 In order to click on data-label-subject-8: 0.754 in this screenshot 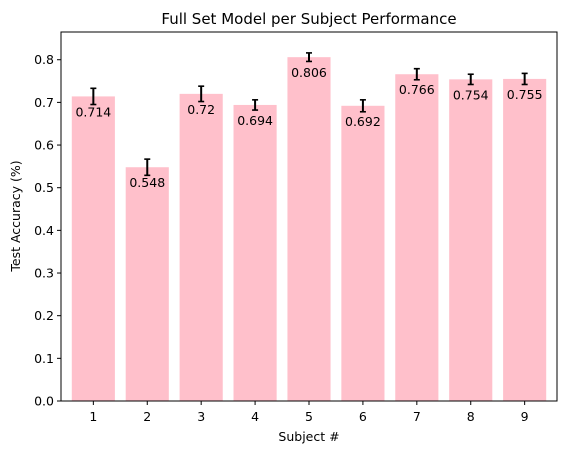, I will do `click(471, 94)`.